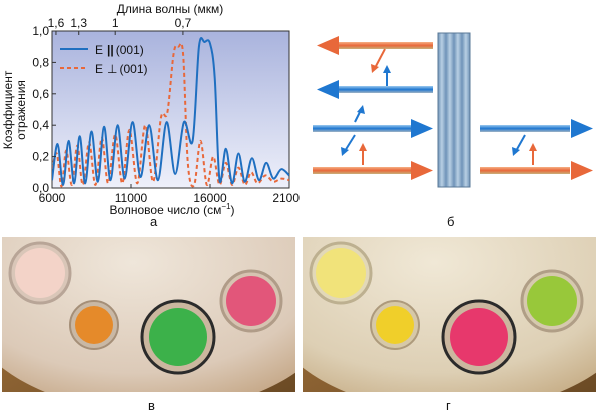 The width and height of the screenshot is (600, 416). What do you see at coordinates (40, 157) in the screenshot?
I see `y-tick-label: 0,2` at bounding box center [40, 157].